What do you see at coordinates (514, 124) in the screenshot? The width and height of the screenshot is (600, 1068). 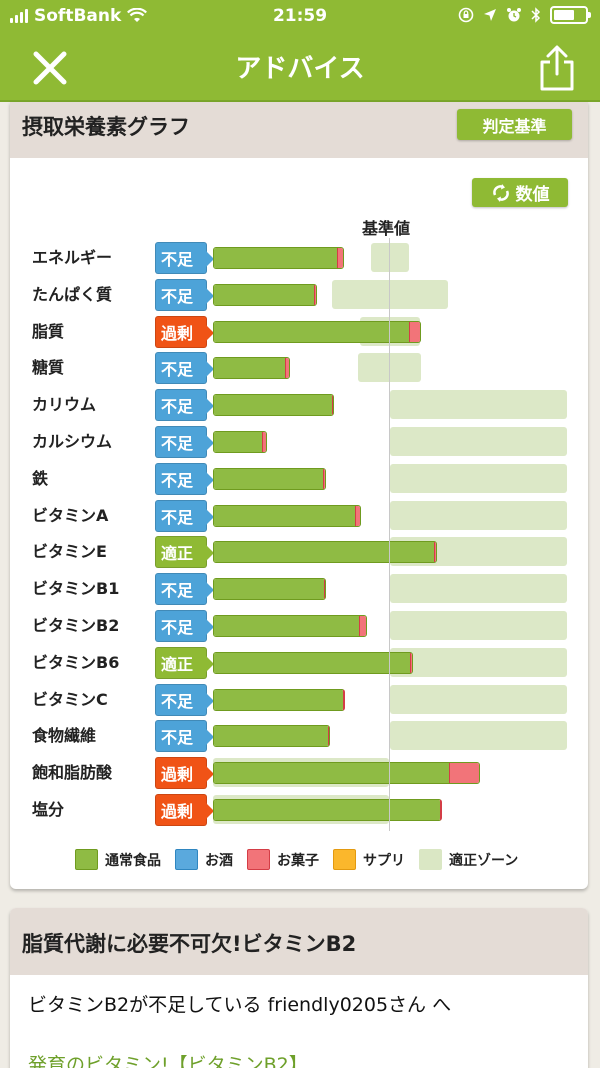 I see `criteria-button: 判定基準` at bounding box center [514, 124].